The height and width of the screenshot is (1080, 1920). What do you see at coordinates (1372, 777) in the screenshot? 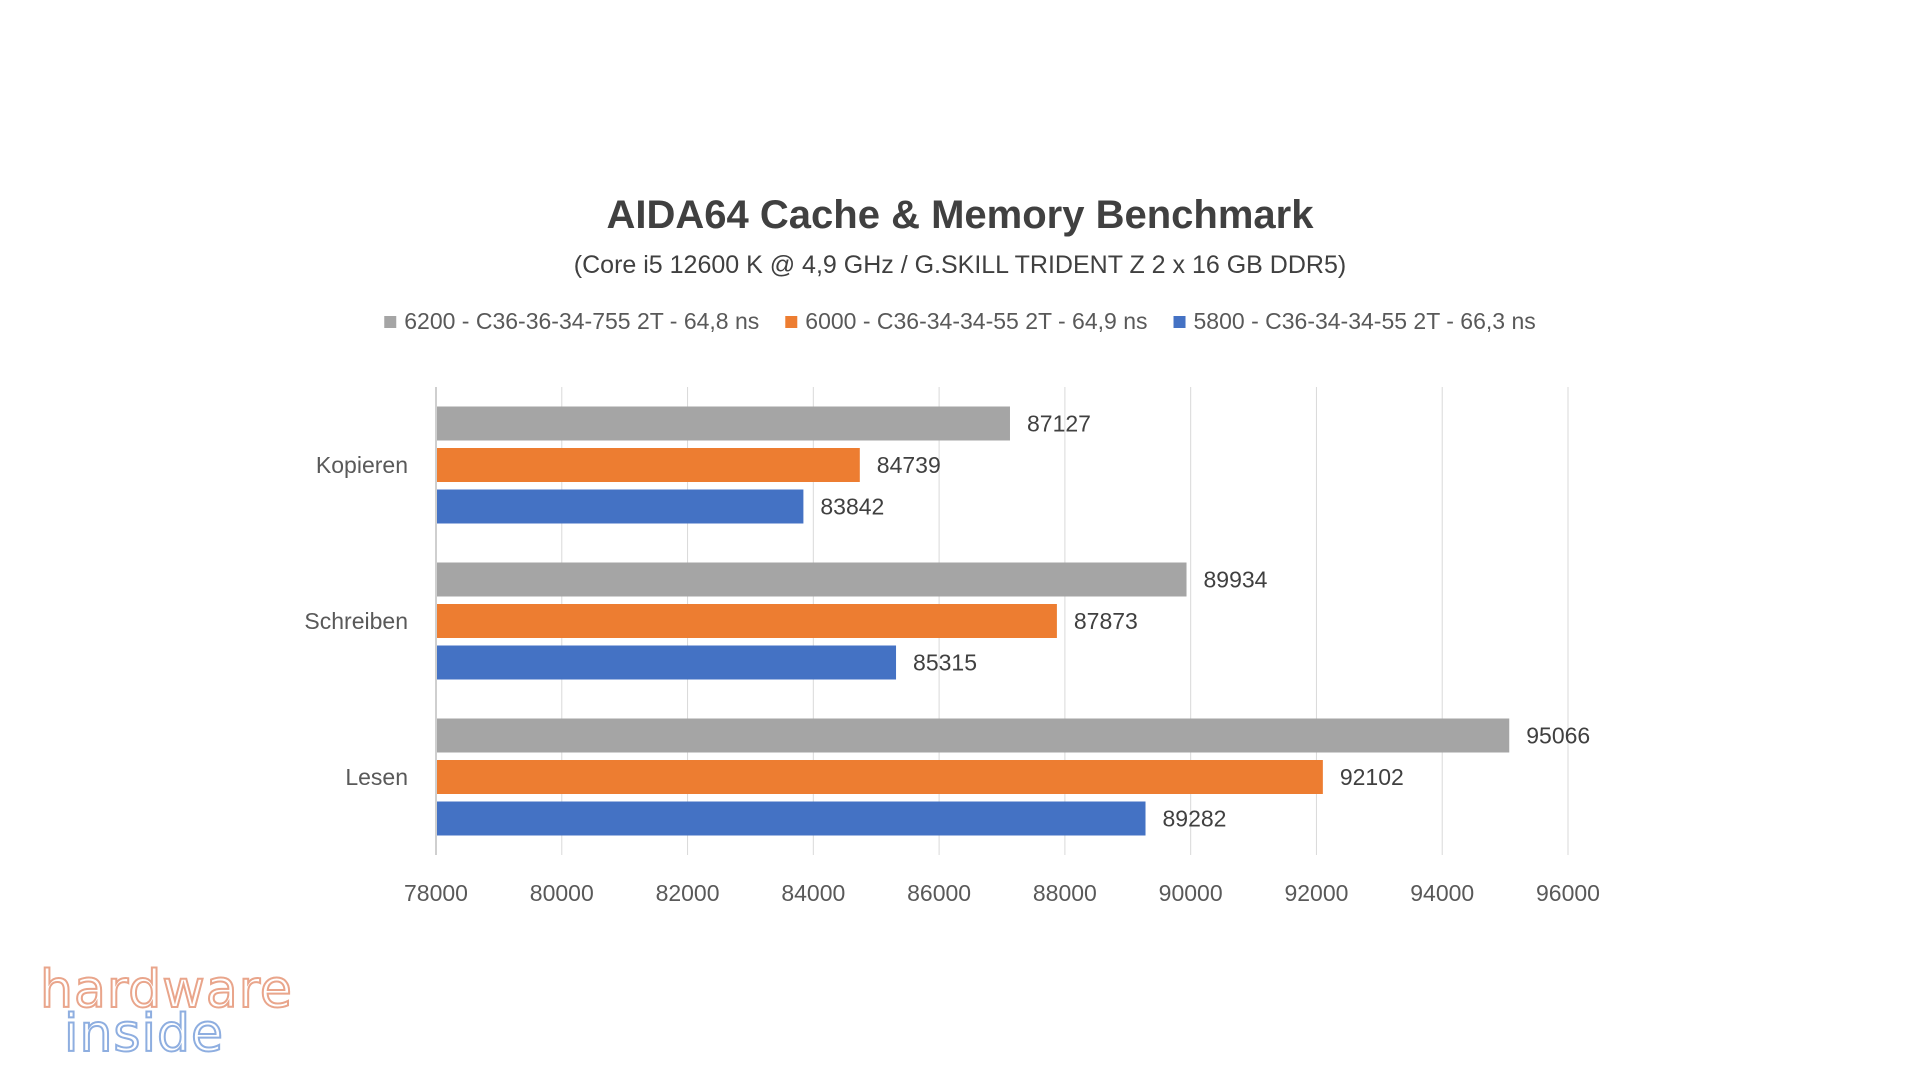
I see `data-label: 92102` at bounding box center [1372, 777].